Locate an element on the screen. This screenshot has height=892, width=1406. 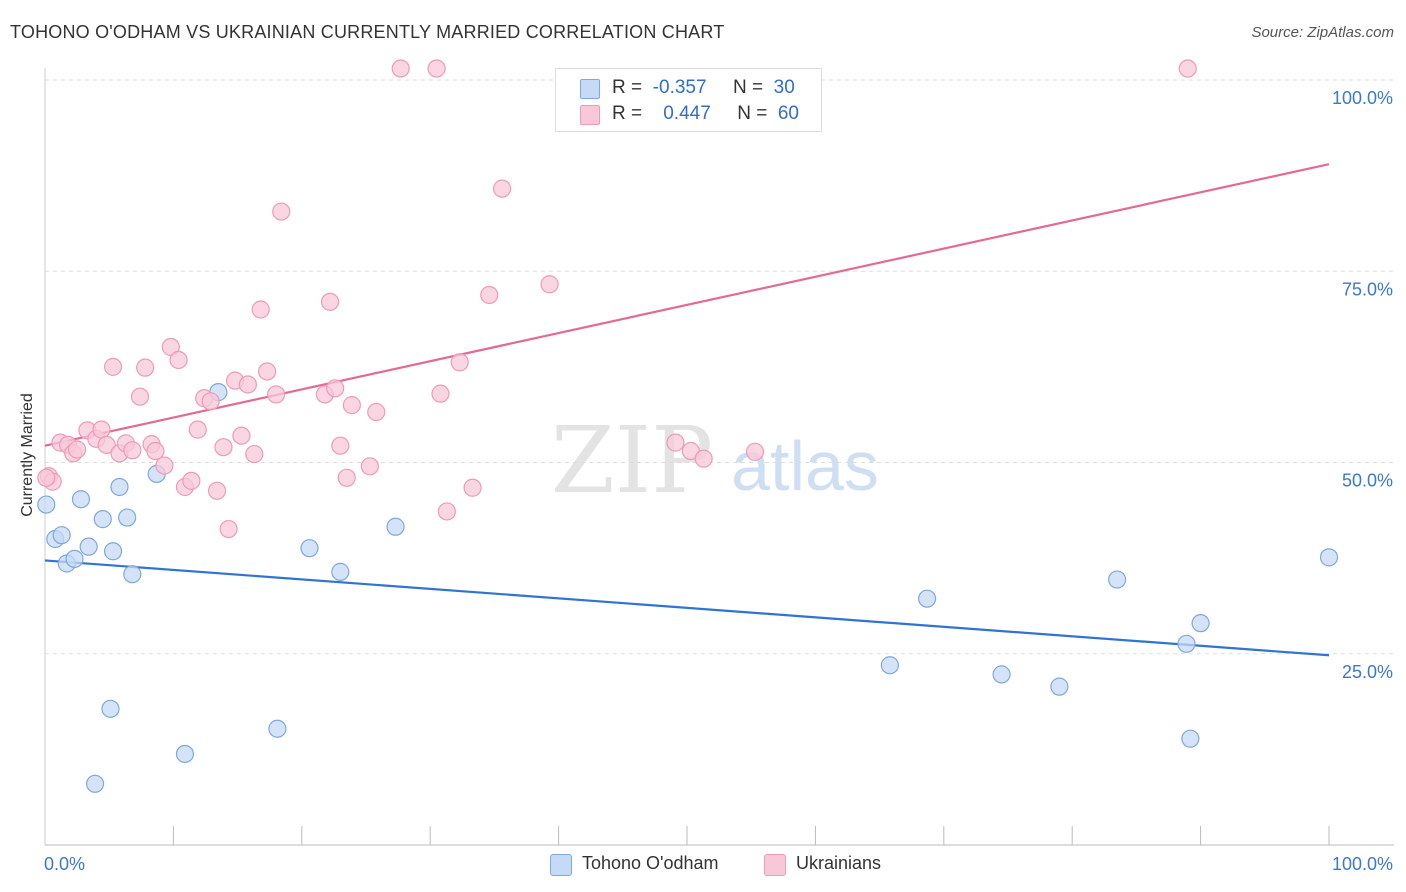
legend-swatch-pink is located at coordinates (590, 115).